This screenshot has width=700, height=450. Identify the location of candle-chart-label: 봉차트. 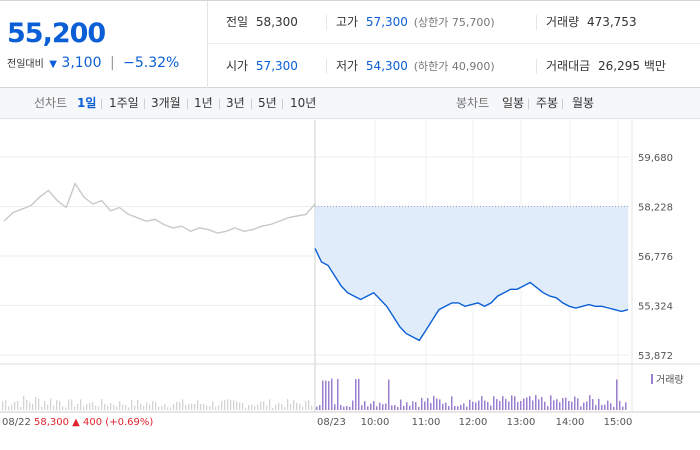
(473, 103).